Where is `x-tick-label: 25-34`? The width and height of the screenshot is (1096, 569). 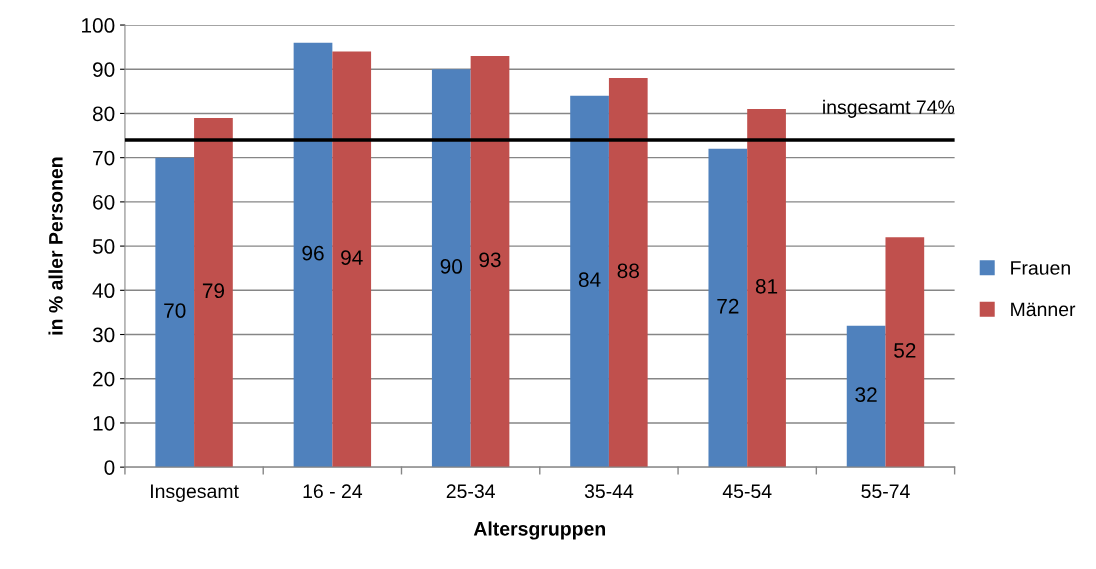
x-tick-label: 25-34 is located at coordinates (470, 491).